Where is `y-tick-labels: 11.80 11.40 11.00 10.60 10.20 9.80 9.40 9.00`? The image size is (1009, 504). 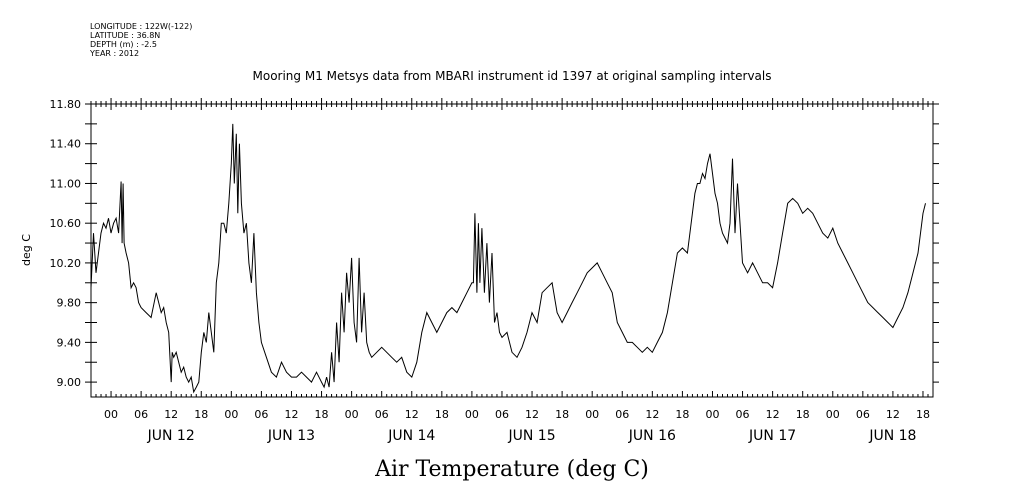 y-tick-labels: 11.80 11.40 11.00 10.60 10.20 9.80 9.40 9.00 is located at coordinates (66, 243).